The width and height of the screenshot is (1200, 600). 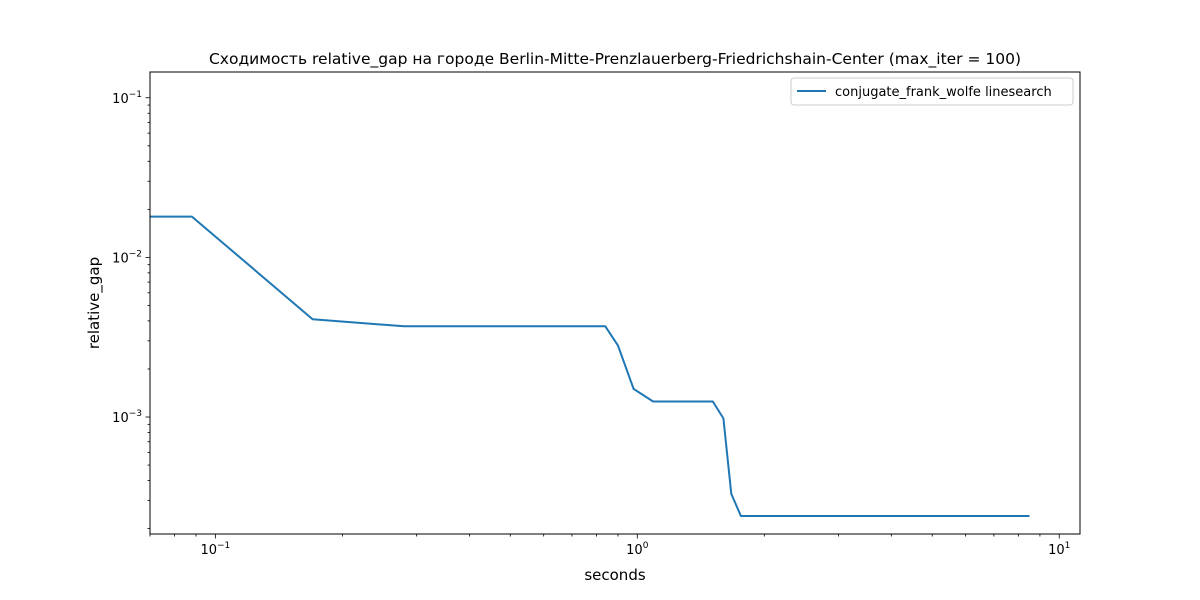 I want to click on legend-entry-label: conjugate_frank_wolfe linesearch, so click(x=943, y=92).